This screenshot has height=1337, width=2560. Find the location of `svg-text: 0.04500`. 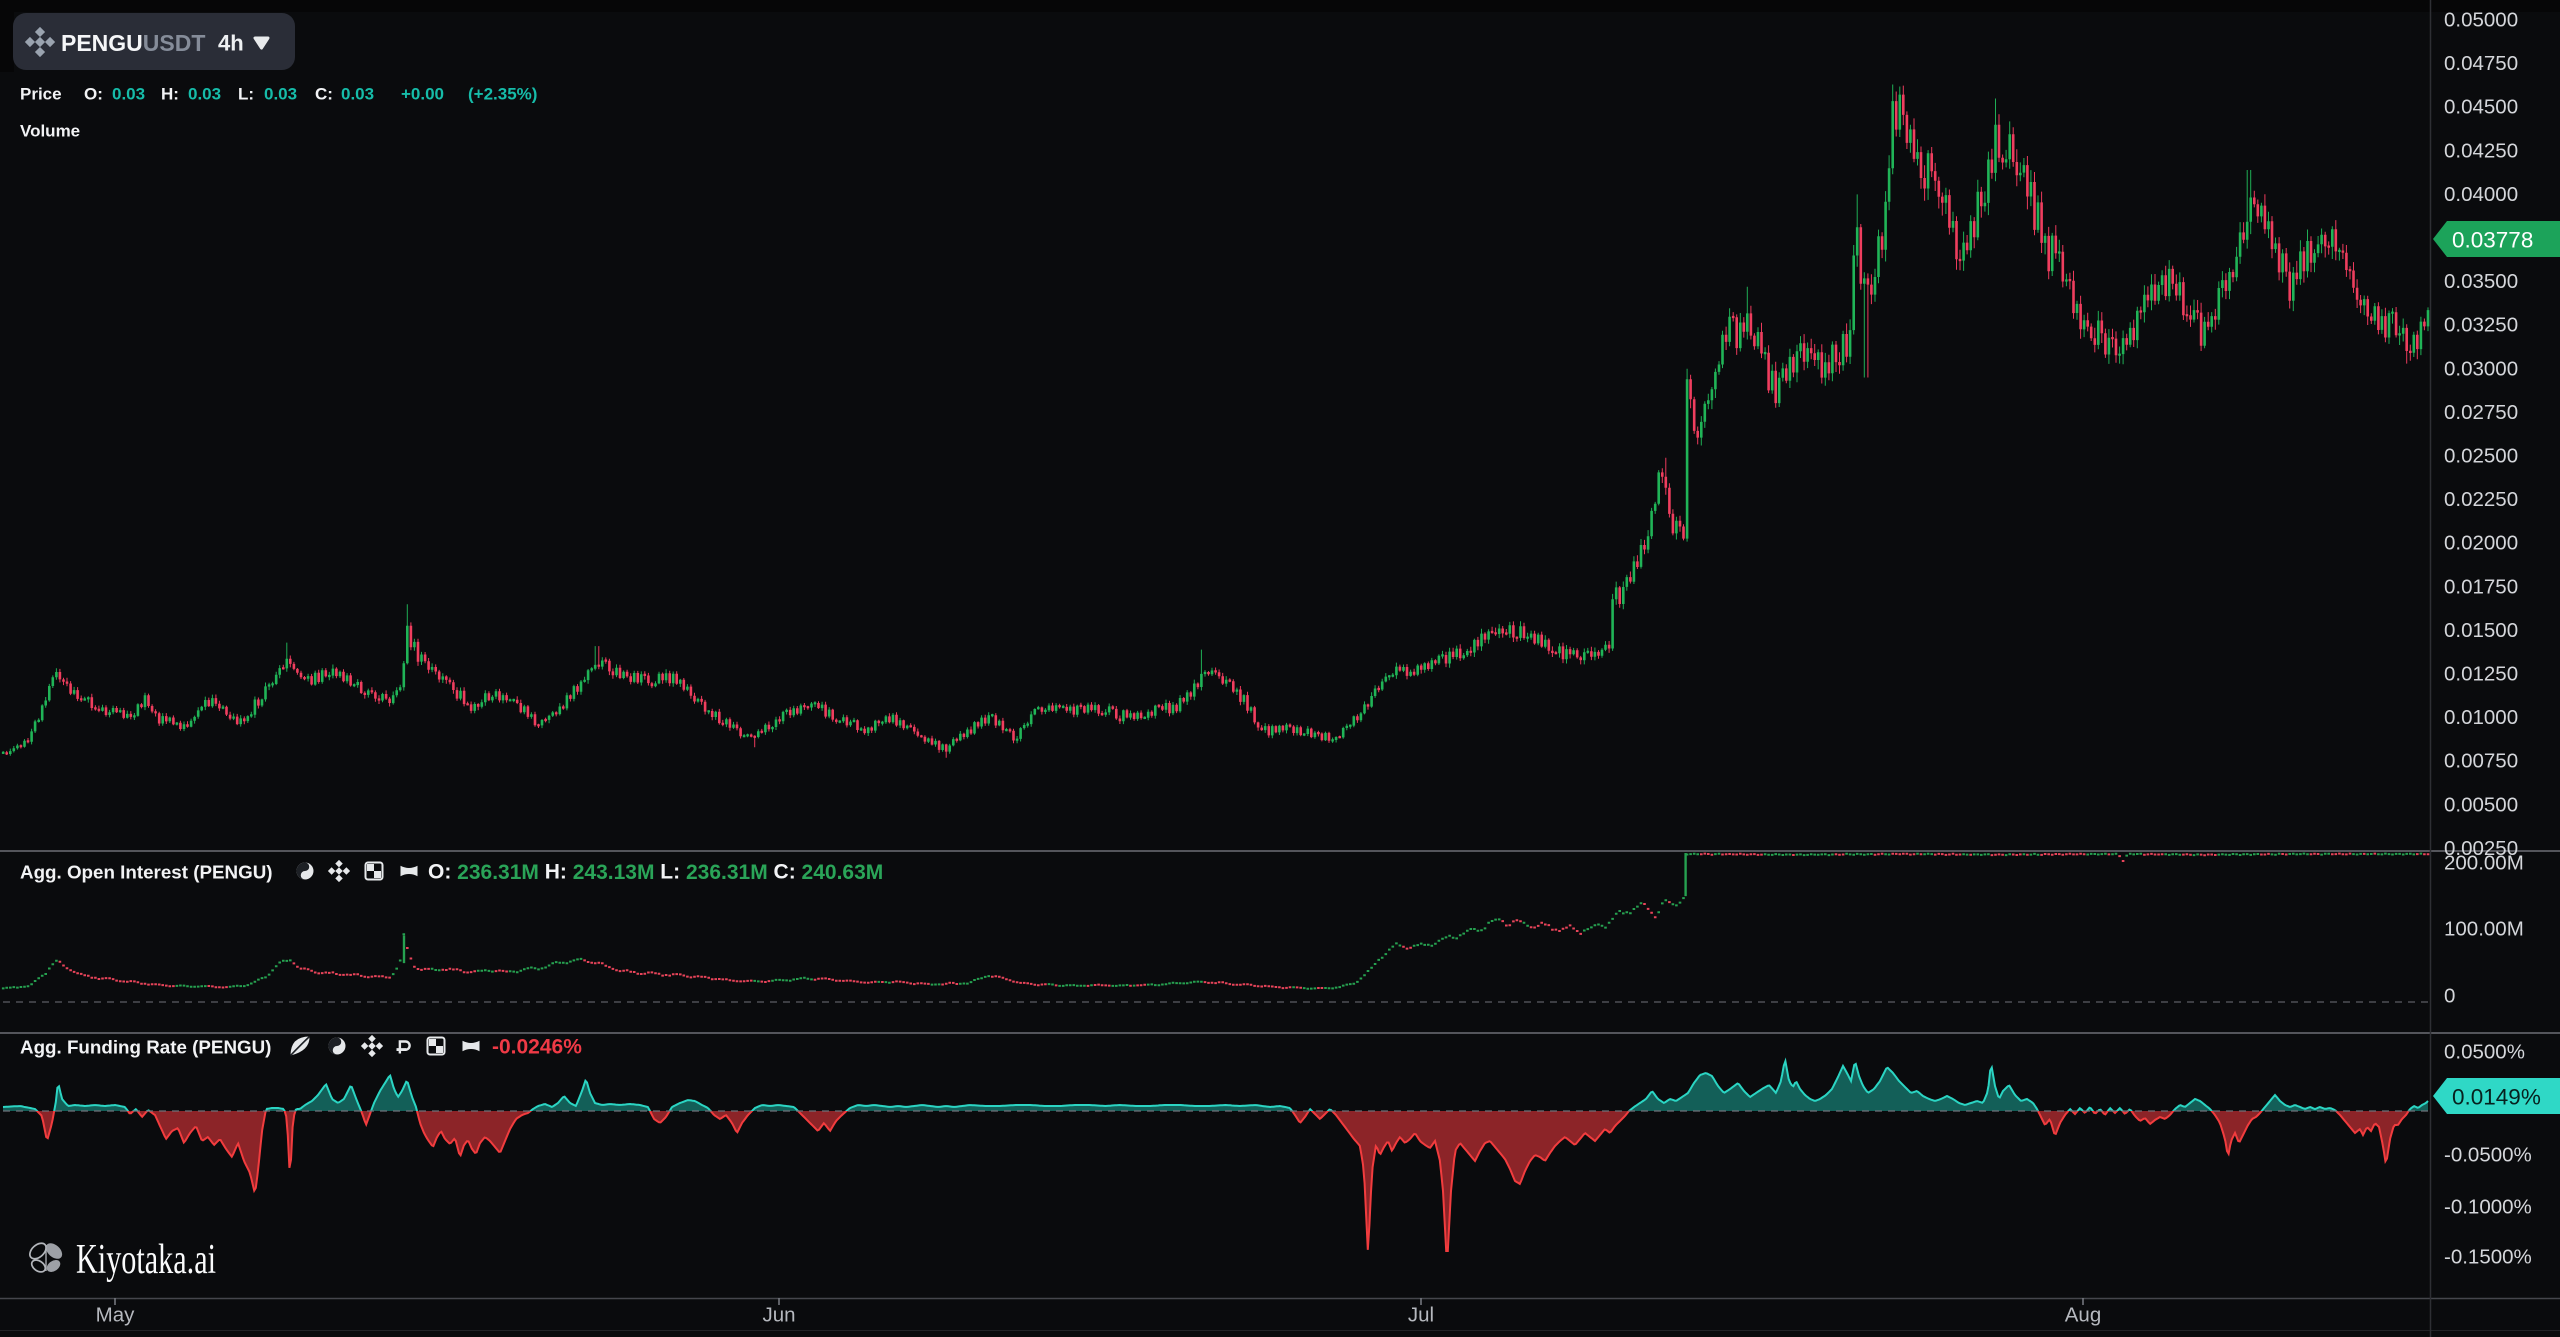

svg-text: 0.04500 is located at coordinates (2481, 107).